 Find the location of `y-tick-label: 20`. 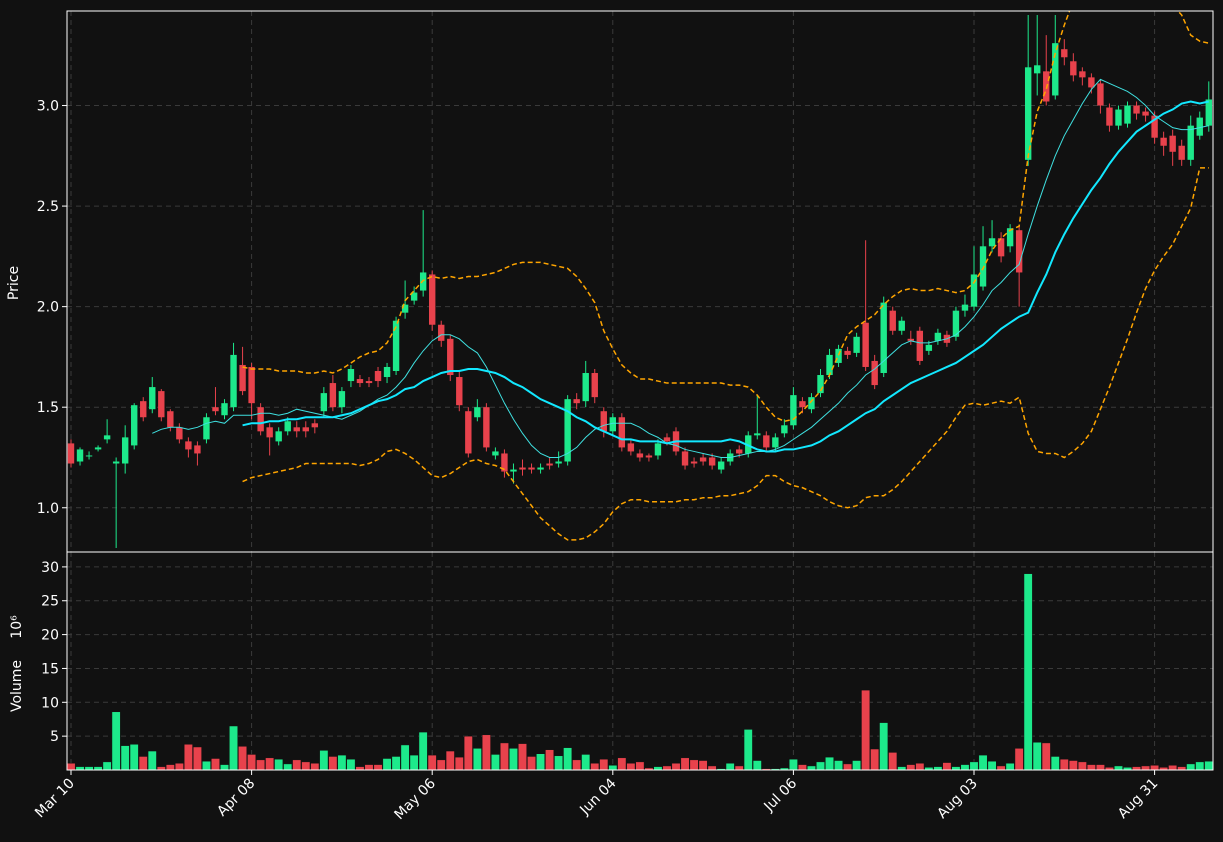

y-tick-label: 20 is located at coordinates (50, 636).